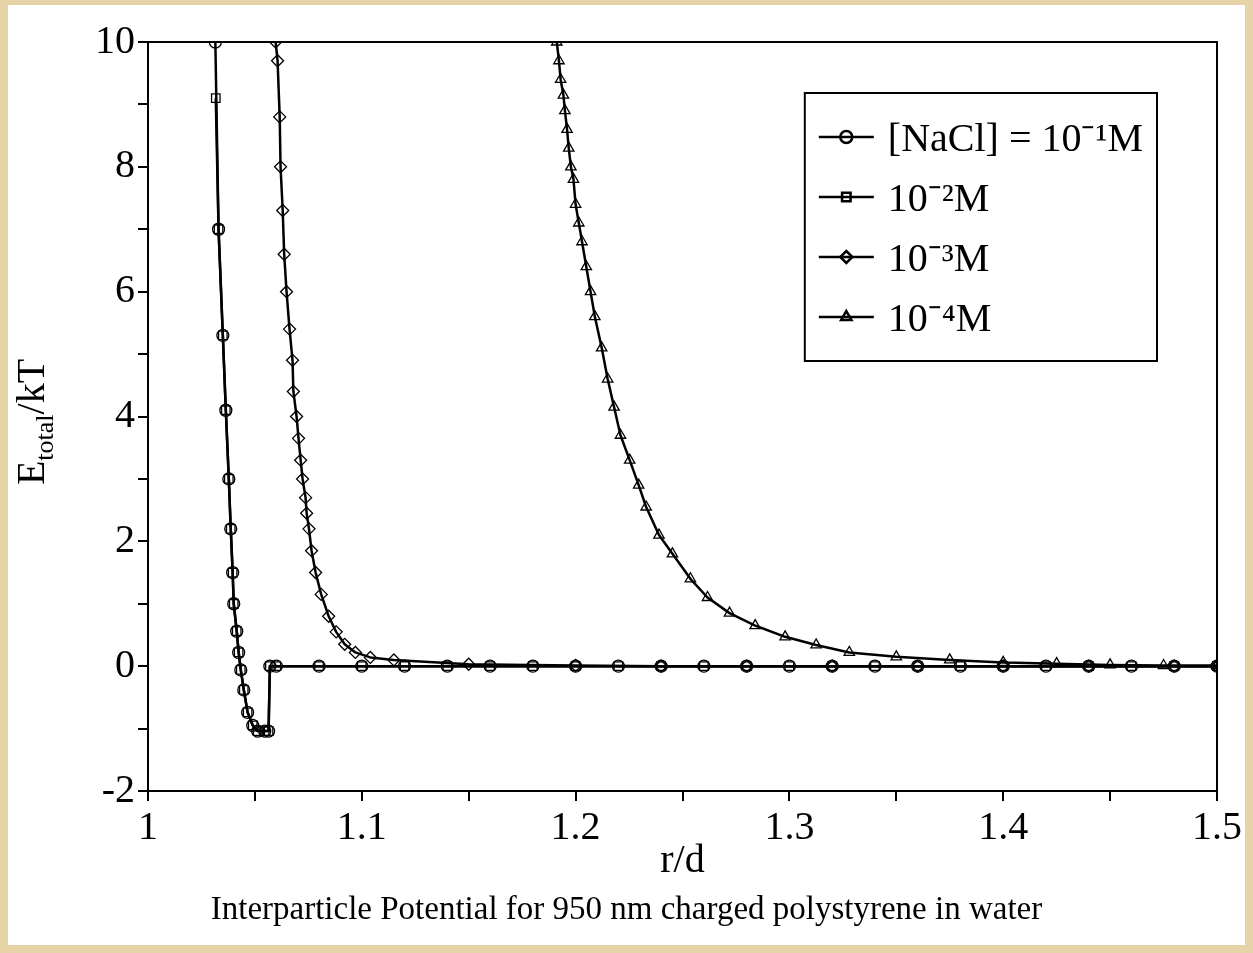 Image resolution: width=1253 pixels, height=953 pixels. I want to click on y-tick-label: 8, so click(125, 164).